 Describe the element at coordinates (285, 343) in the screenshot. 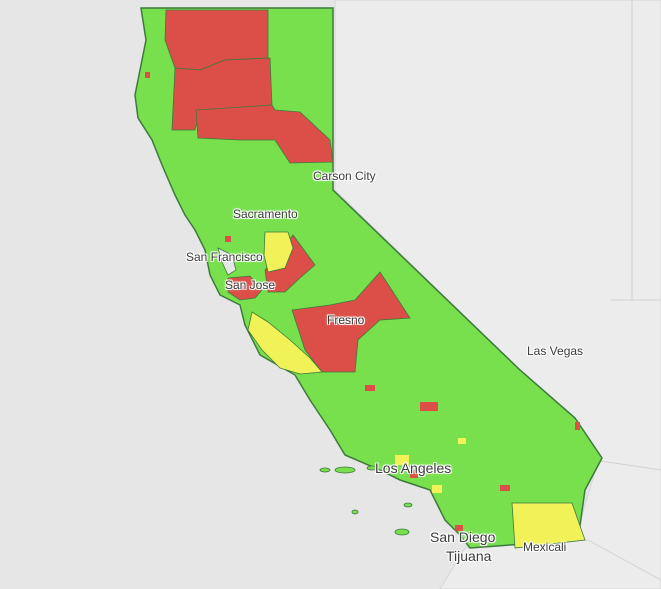

I see `region-yellow-monterey` at that location.